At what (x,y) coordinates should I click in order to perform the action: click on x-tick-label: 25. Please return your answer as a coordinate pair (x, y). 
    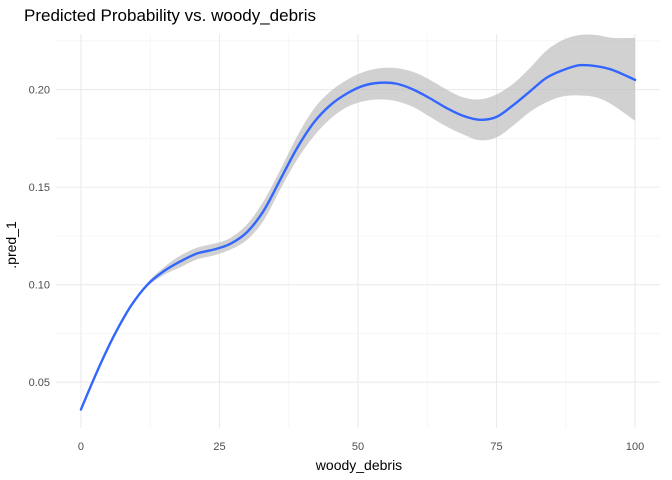
    Looking at the image, I should click on (219, 447).